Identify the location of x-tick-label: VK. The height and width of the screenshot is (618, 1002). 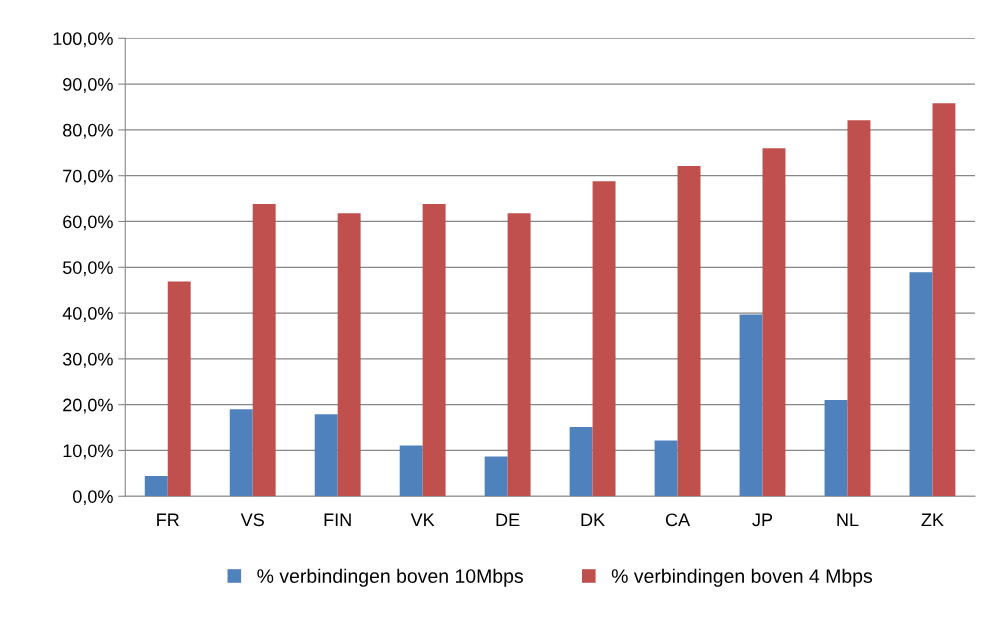
(422, 520).